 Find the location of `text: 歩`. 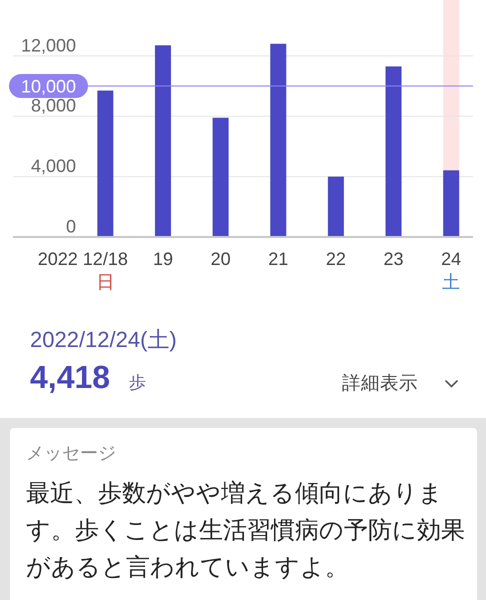

text: 歩 is located at coordinates (137, 382).